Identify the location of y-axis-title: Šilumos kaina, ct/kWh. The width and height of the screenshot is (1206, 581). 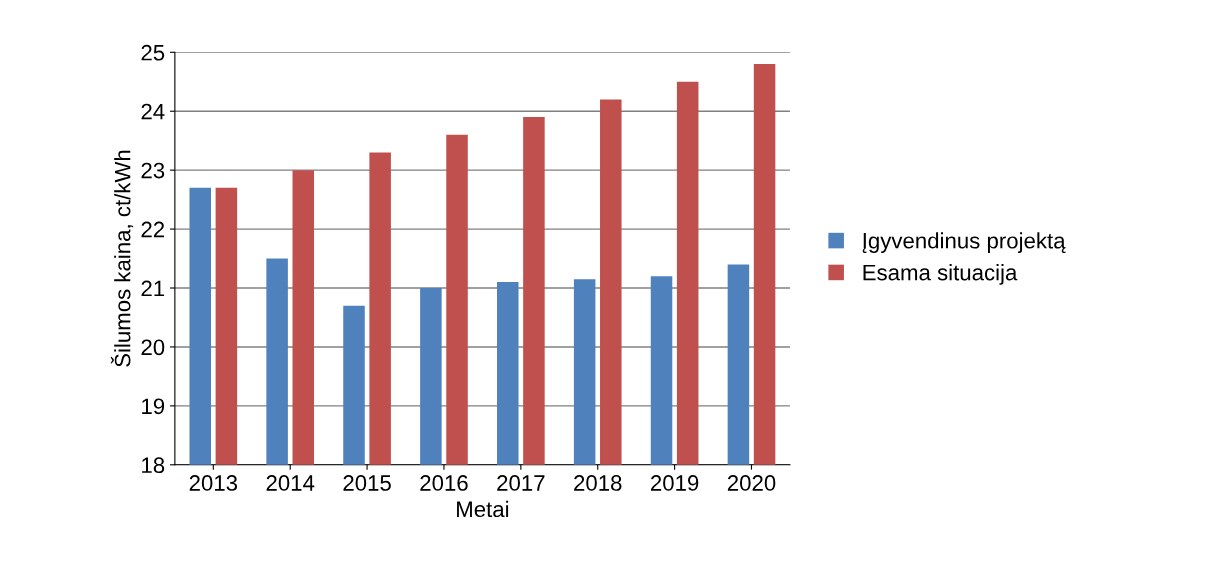
(122, 258).